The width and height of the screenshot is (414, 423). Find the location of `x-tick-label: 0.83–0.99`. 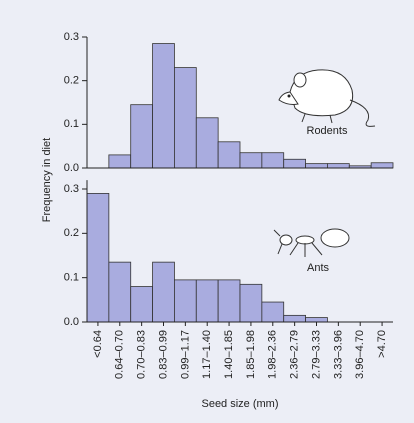

x-tick-label: 0.83–0.99 is located at coordinates (163, 354).